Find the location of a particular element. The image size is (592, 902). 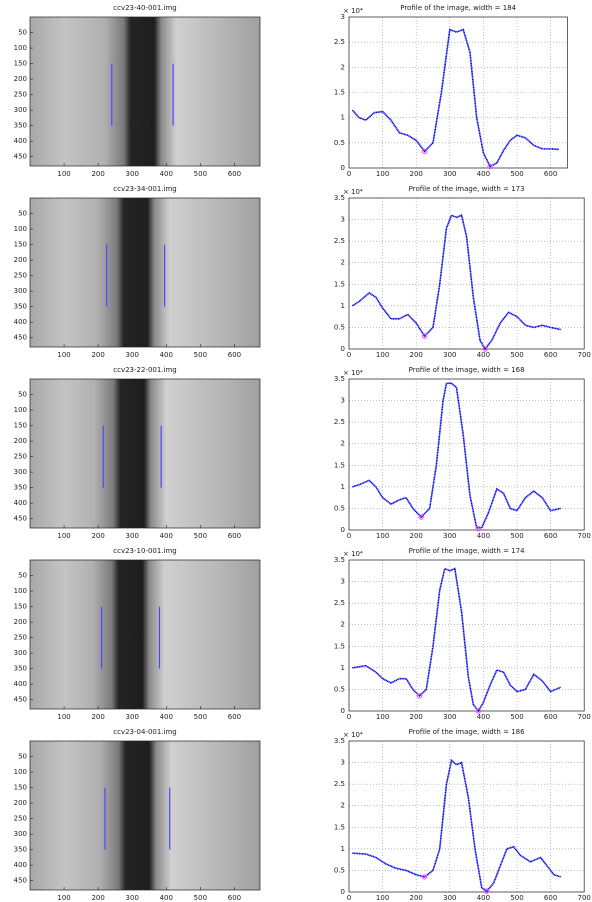

y-tick-label: 0.5 is located at coordinates (339, 689).